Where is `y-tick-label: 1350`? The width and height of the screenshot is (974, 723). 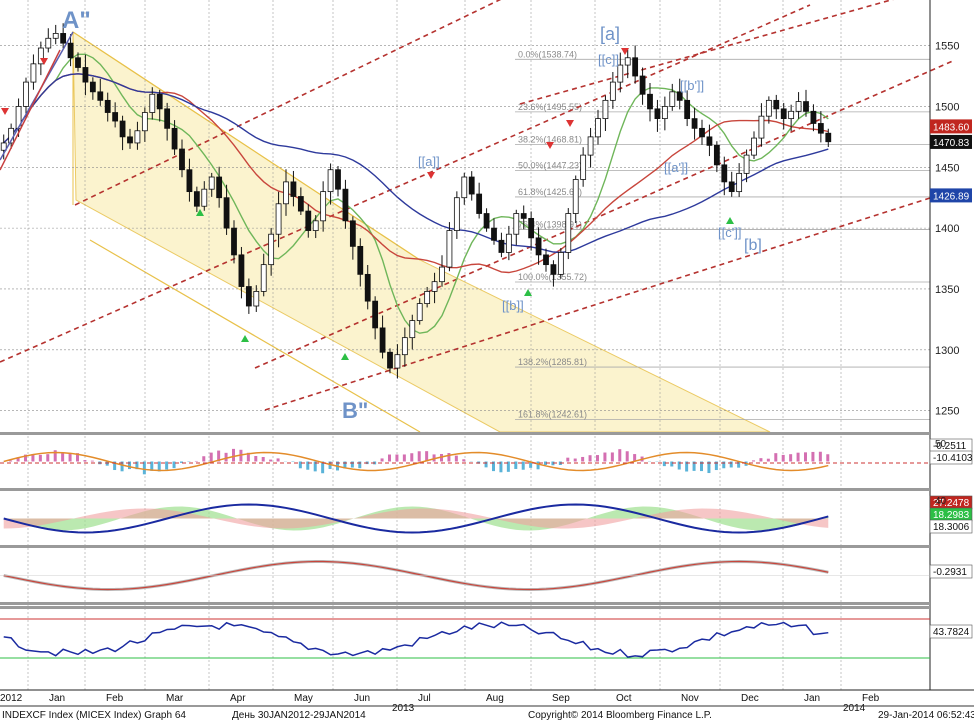 y-tick-label: 1350 is located at coordinates (947, 290).